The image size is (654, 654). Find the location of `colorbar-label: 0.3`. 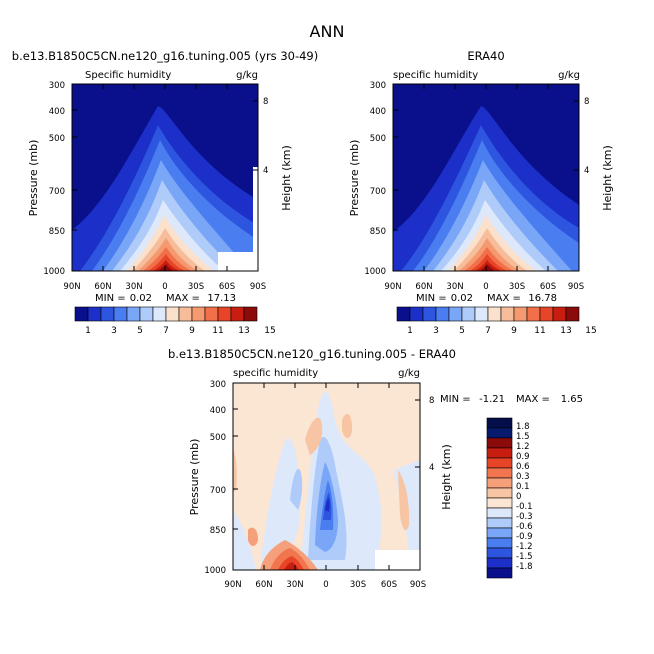

colorbar-label: 0.3 is located at coordinates (523, 477).